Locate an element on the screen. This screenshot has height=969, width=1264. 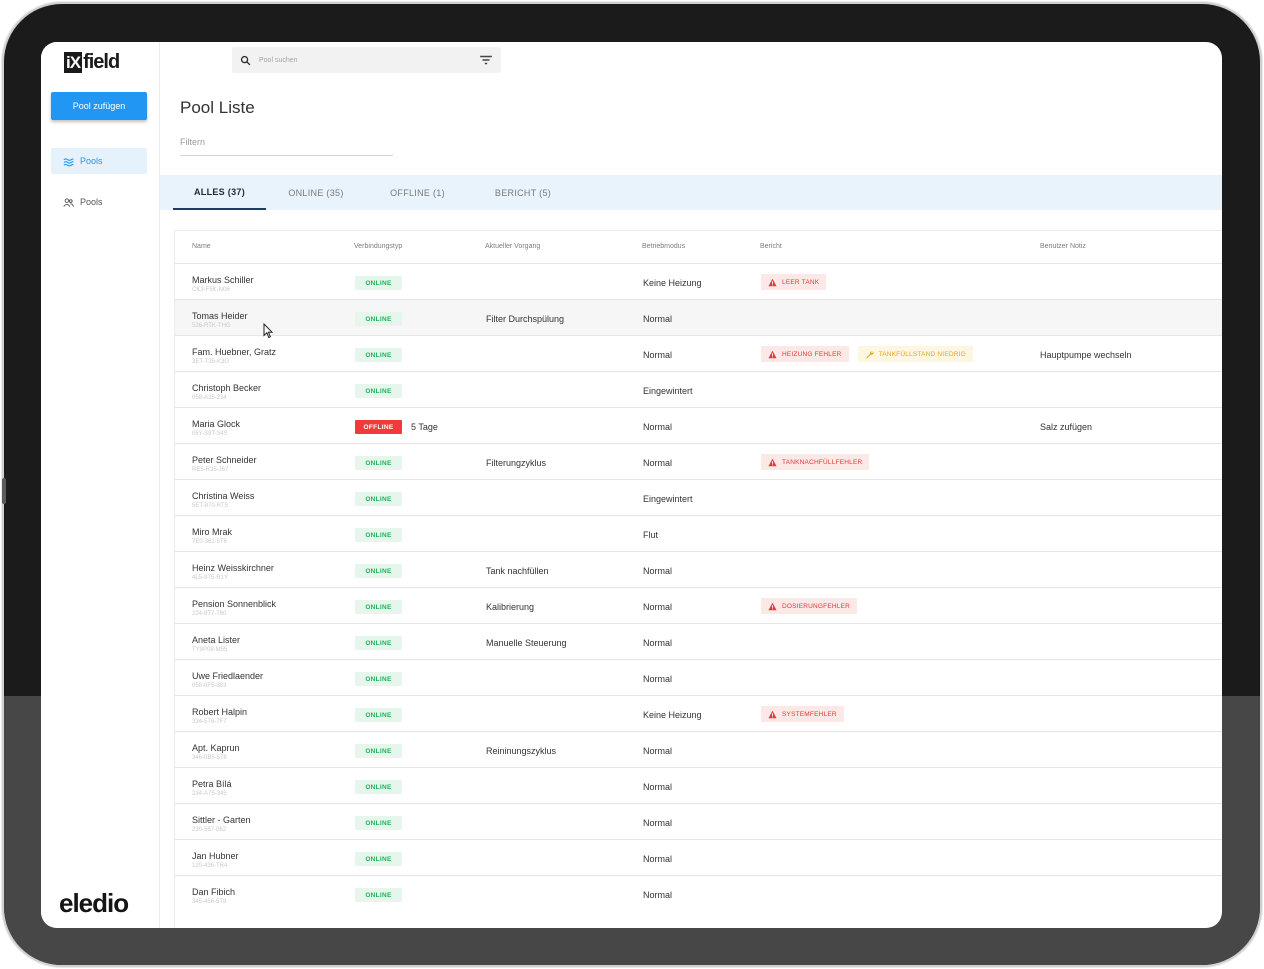
row-device-id: 3ET-T35-K3G is located at coordinates (211, 362).